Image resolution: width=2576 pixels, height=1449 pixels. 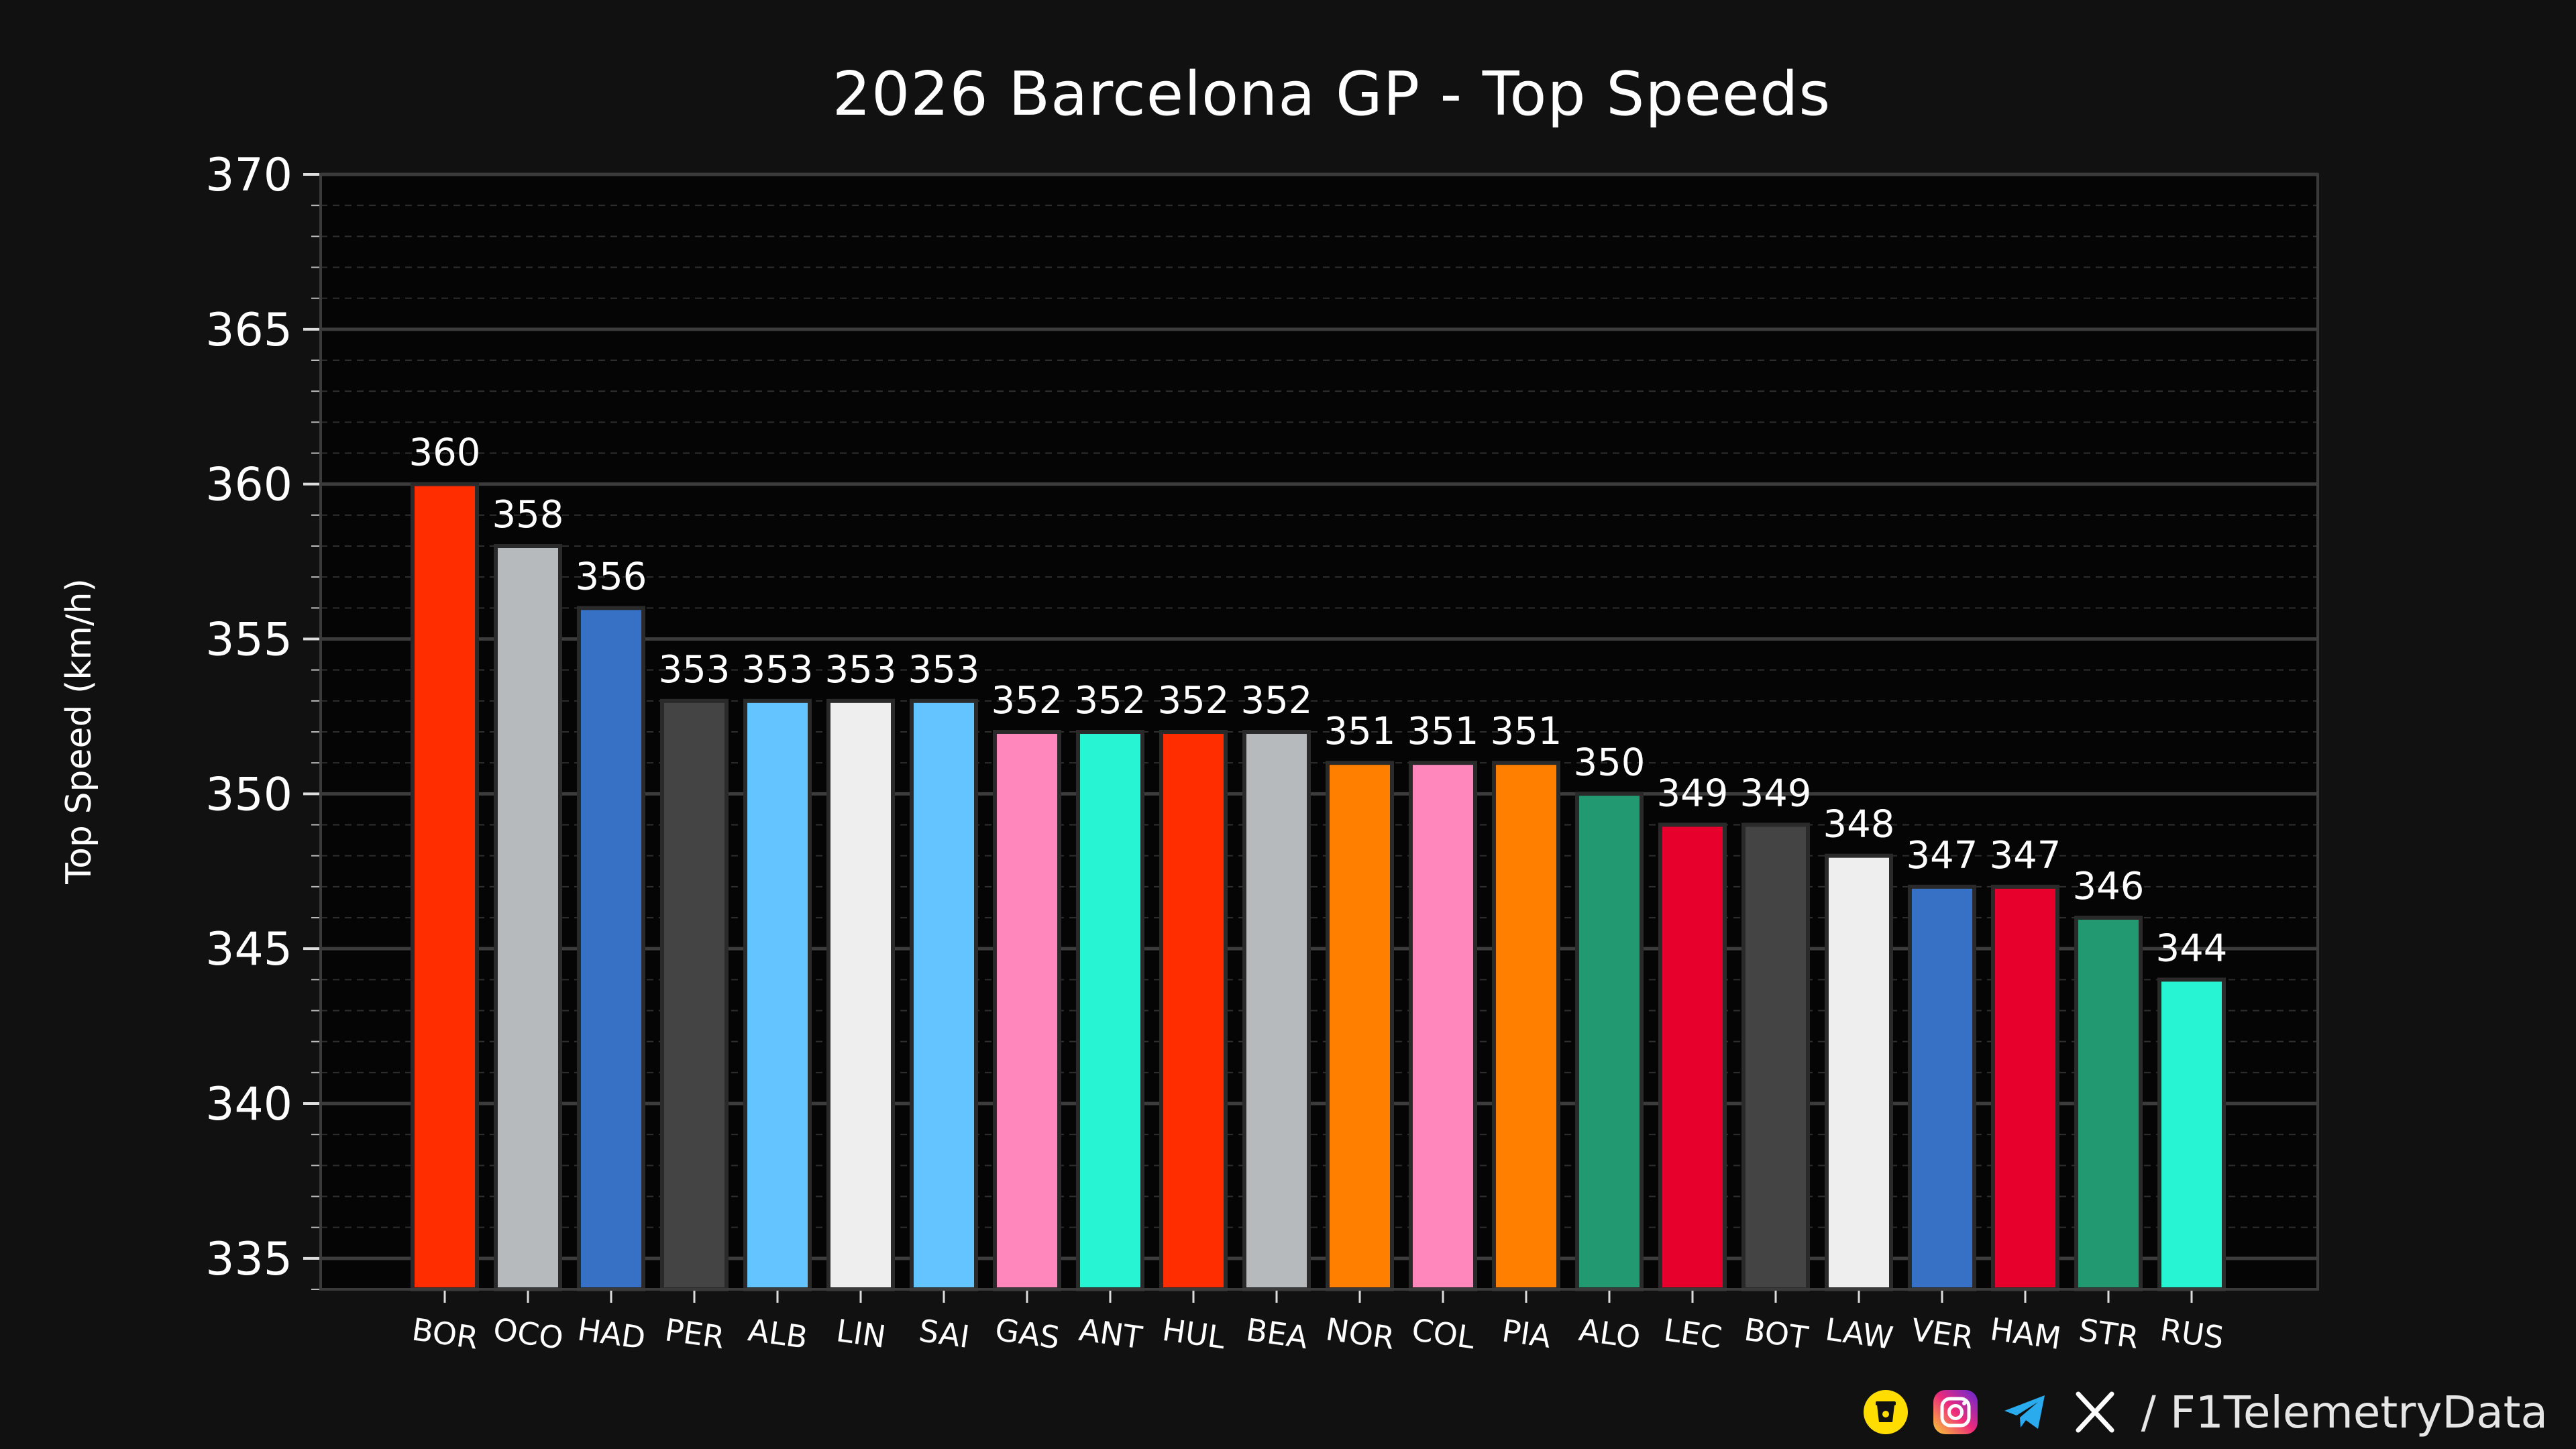 I want to click on bar-had, so click(x=611, y=948).